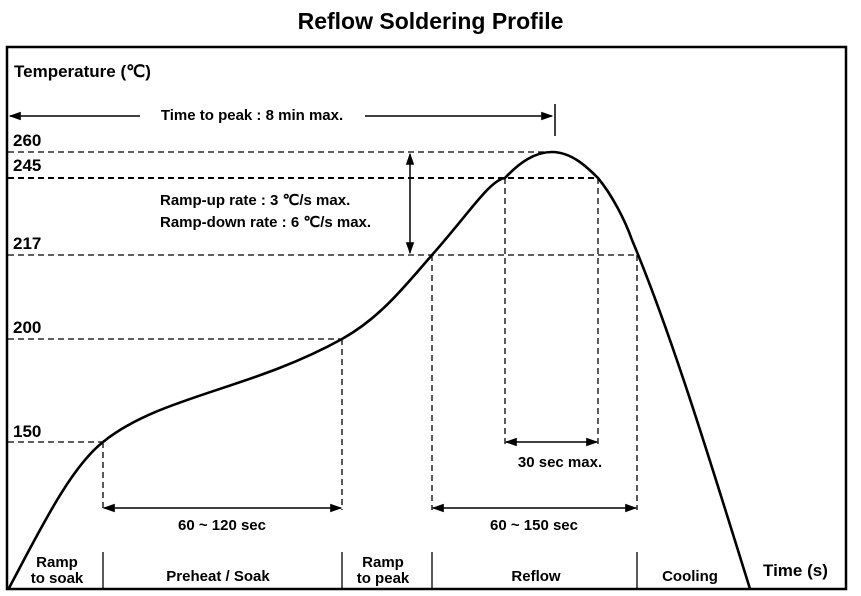 The width and height of the screenshot is (861, 596). I want to click on temp-label-200: 200, so click(27, 327).